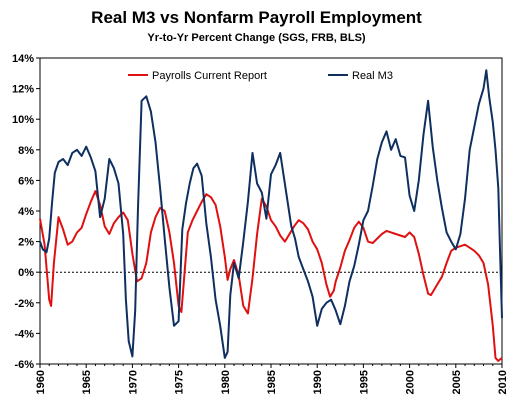 This screenshot has height=410, width=513. Describe the element at coordinates (372, 76) in the screenshot. I see `legend-label-1: Real M3` at that location.